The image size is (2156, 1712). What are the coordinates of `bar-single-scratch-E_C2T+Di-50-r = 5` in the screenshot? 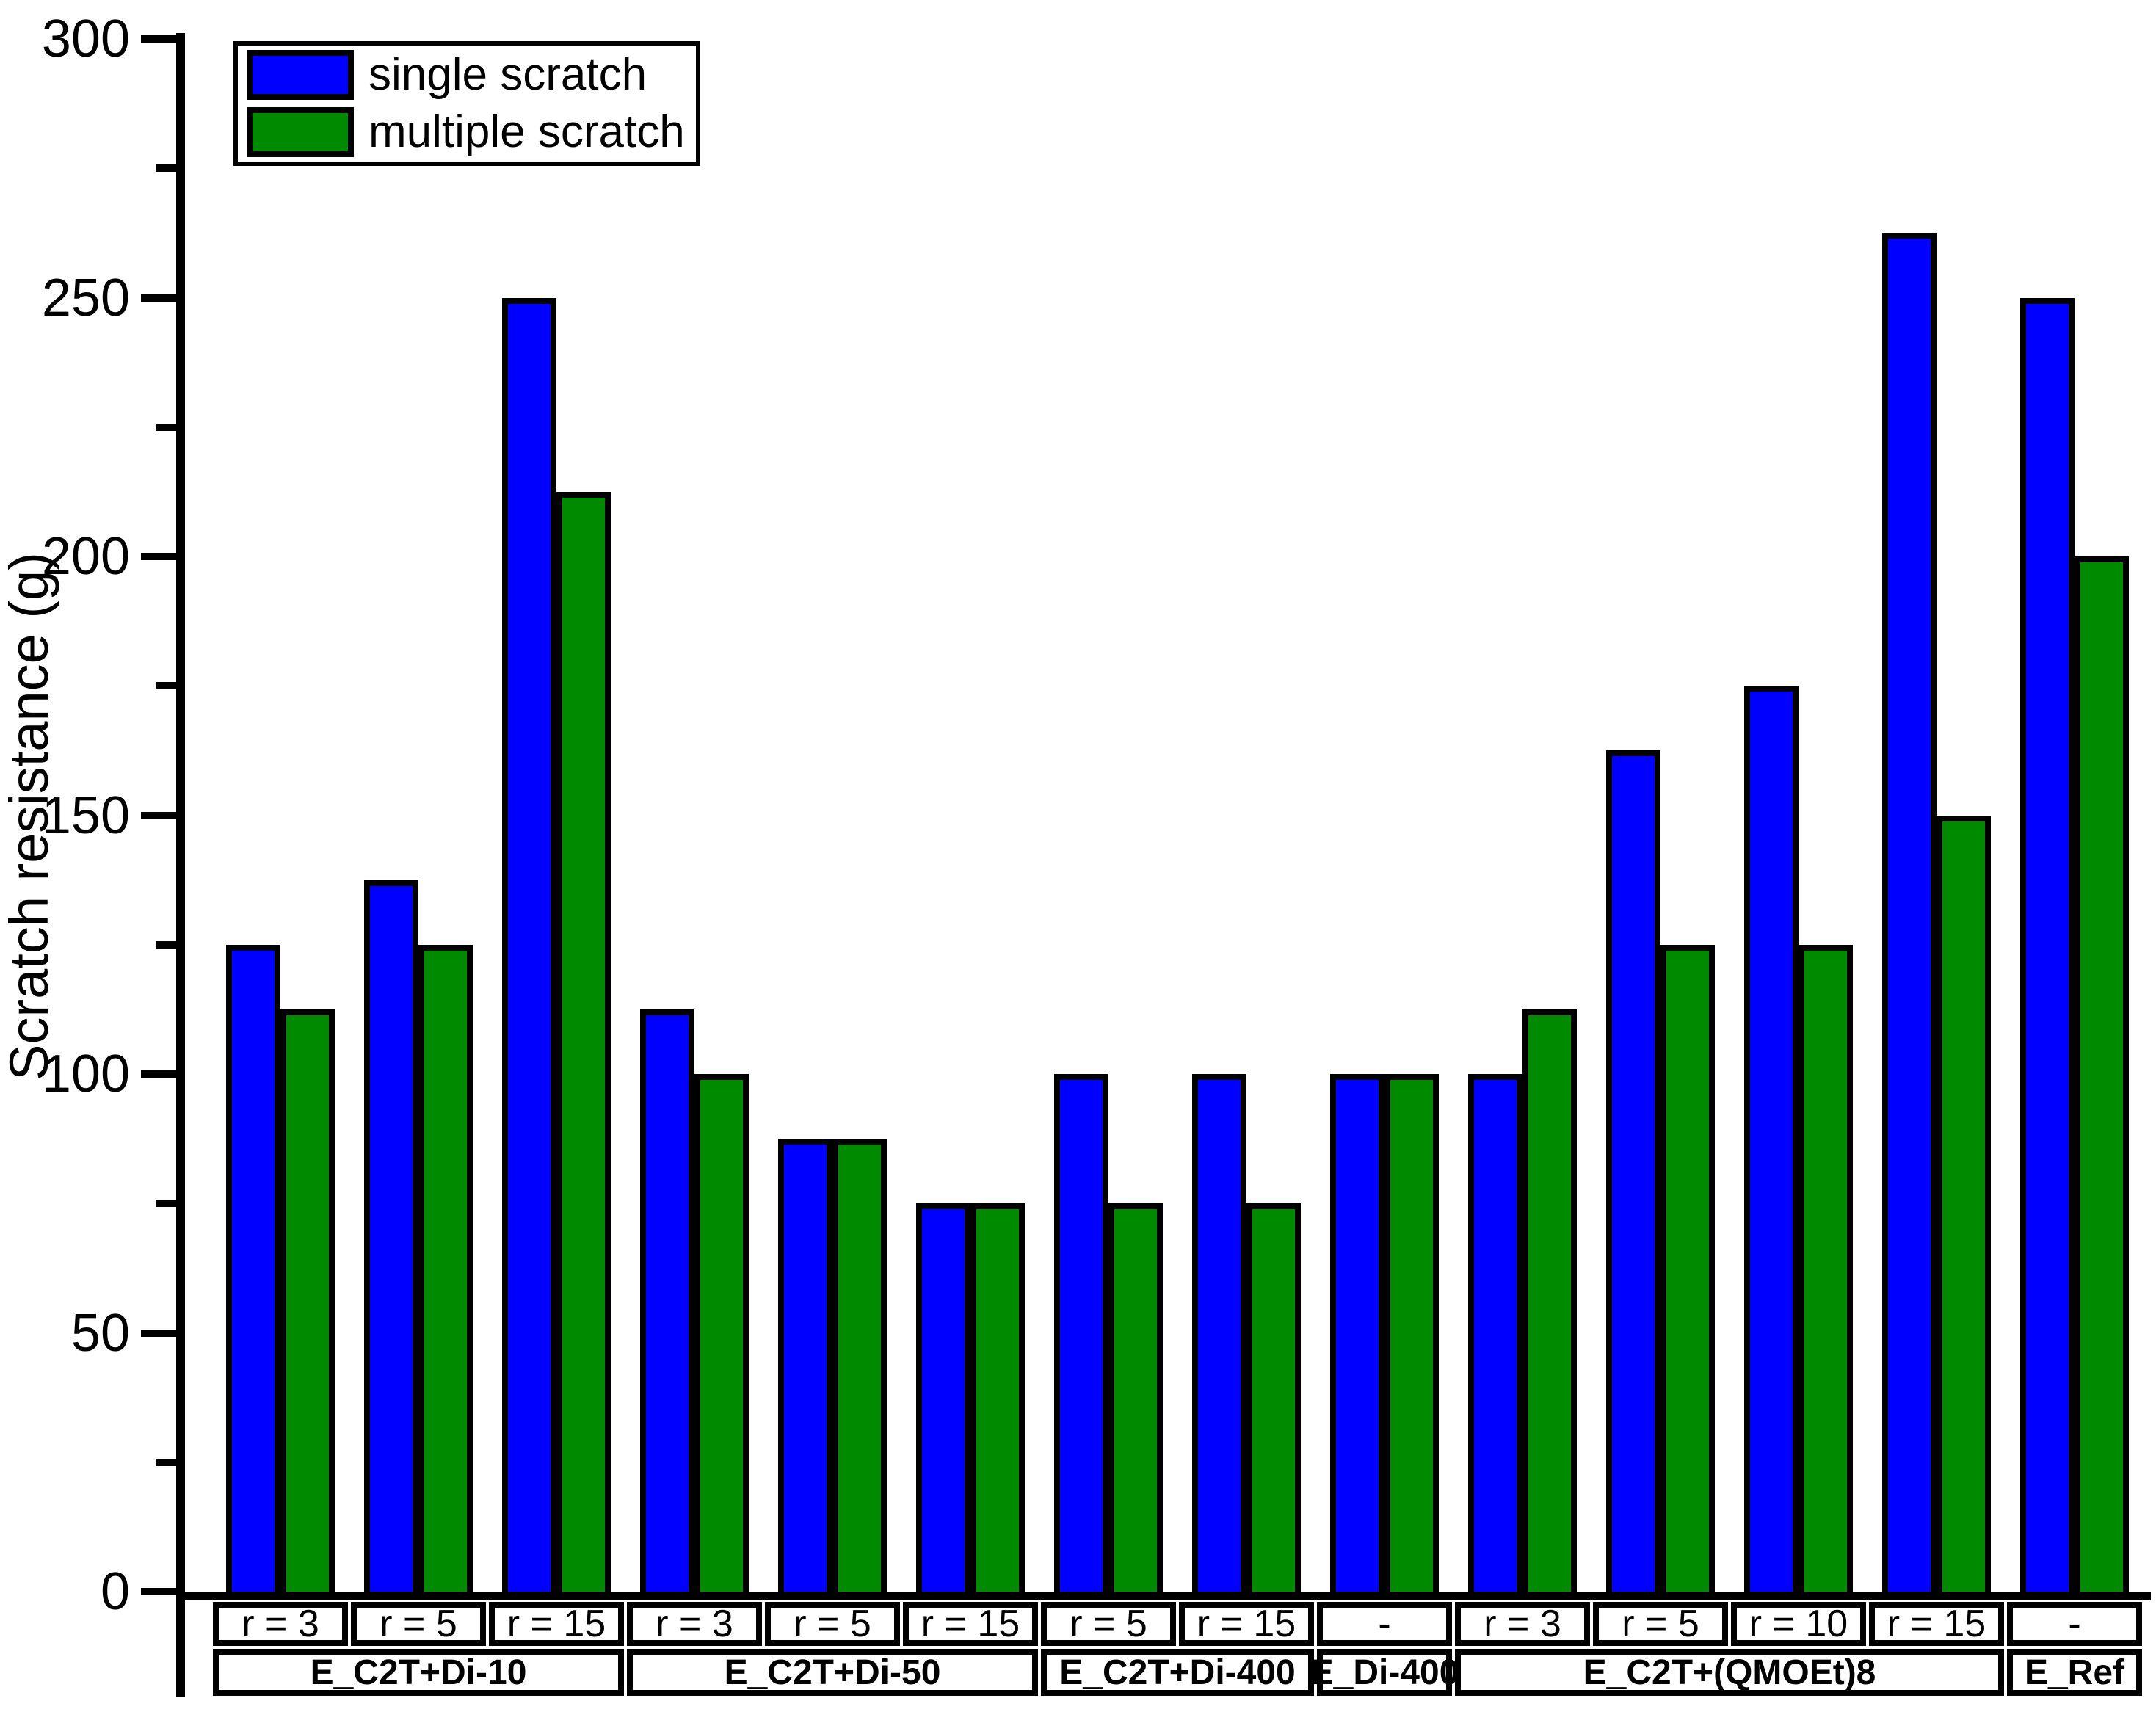 It's located at (805, 1369).